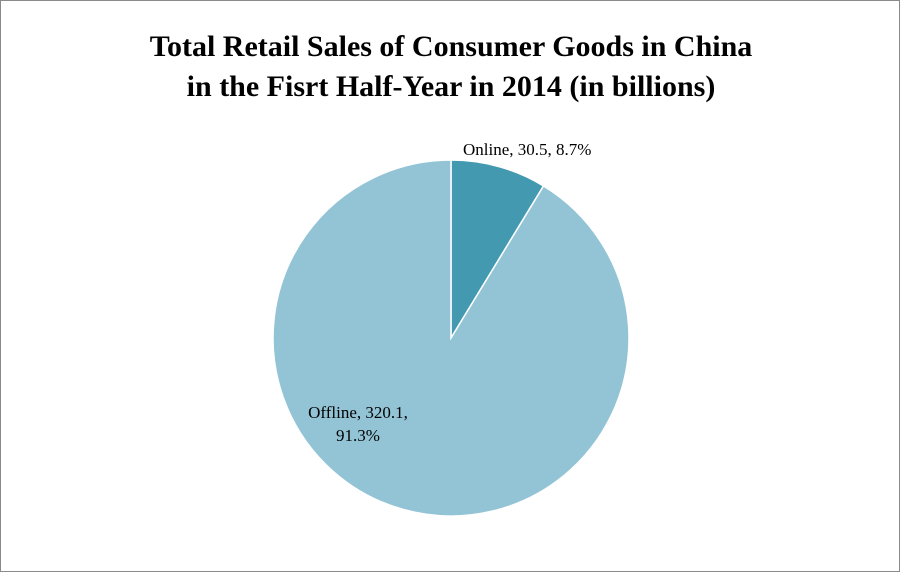  What do you see at coordinates (497, 250) in the screenshot?
I see `pie-slice-online` at bounding box center [497, 250].